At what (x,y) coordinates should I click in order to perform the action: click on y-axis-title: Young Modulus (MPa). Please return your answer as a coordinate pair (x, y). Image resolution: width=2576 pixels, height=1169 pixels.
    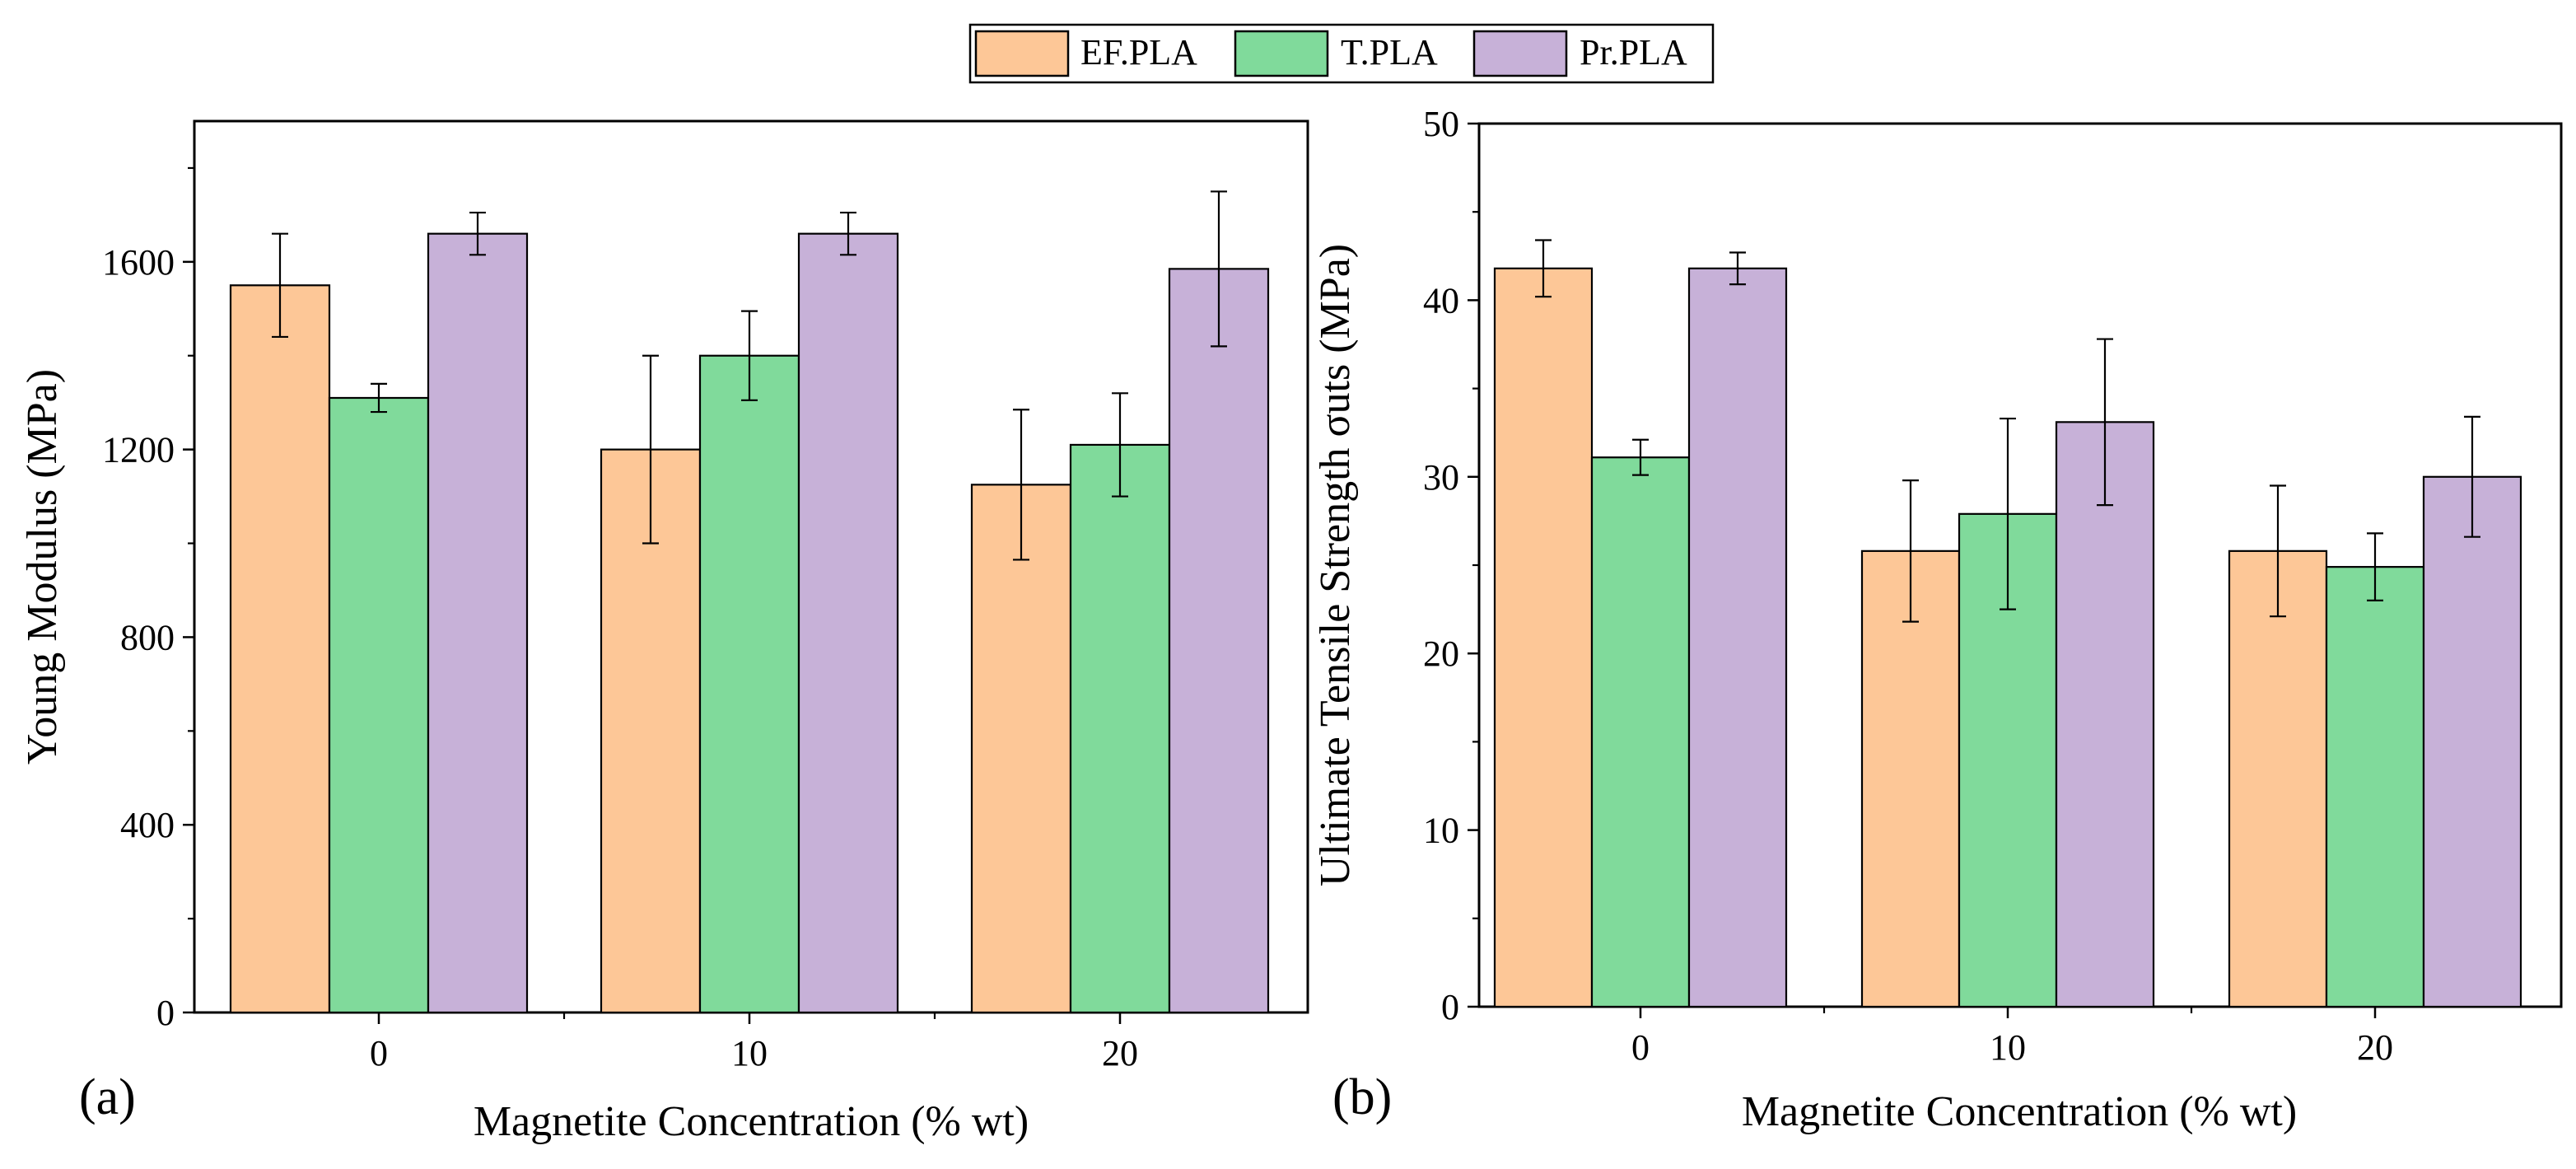
    Looking at the image, I should click on (42, 567).